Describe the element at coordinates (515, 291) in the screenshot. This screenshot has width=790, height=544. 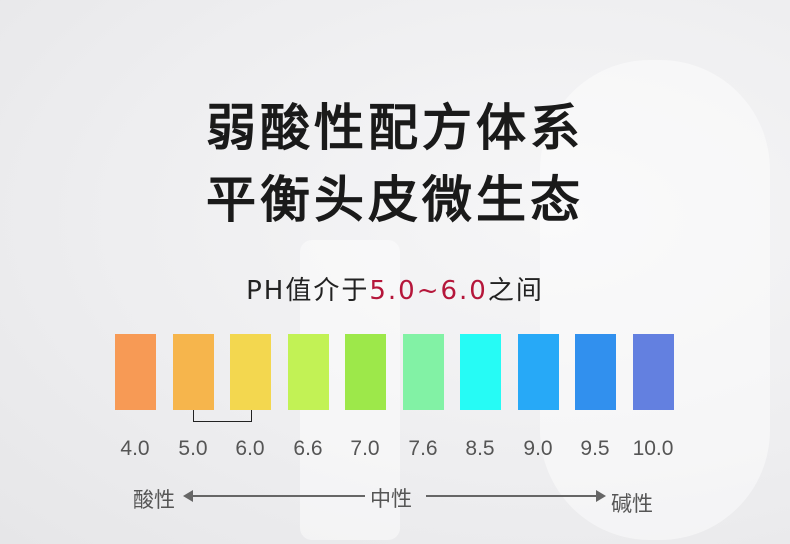
I see `subtitle-suffix: 之间` at that location.